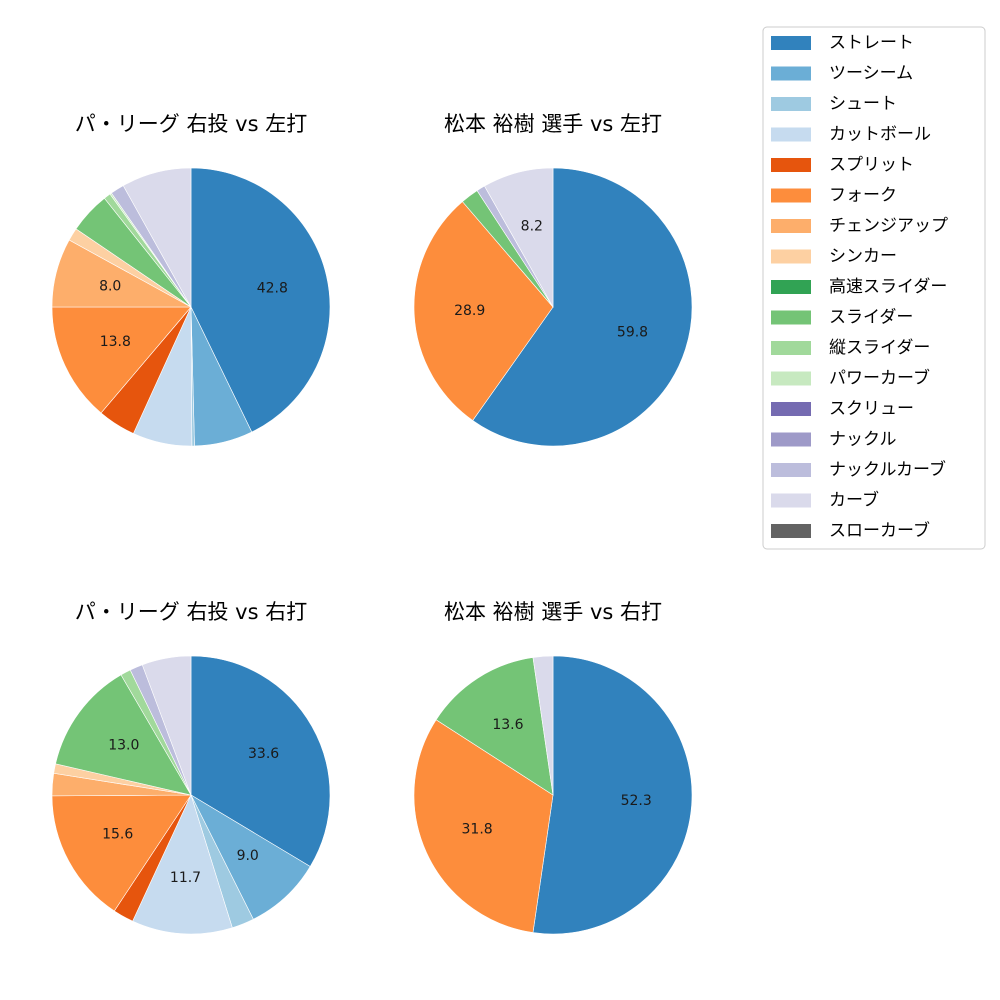  I want to click on legend-label: ナックルカーブ, so click(887, 469).